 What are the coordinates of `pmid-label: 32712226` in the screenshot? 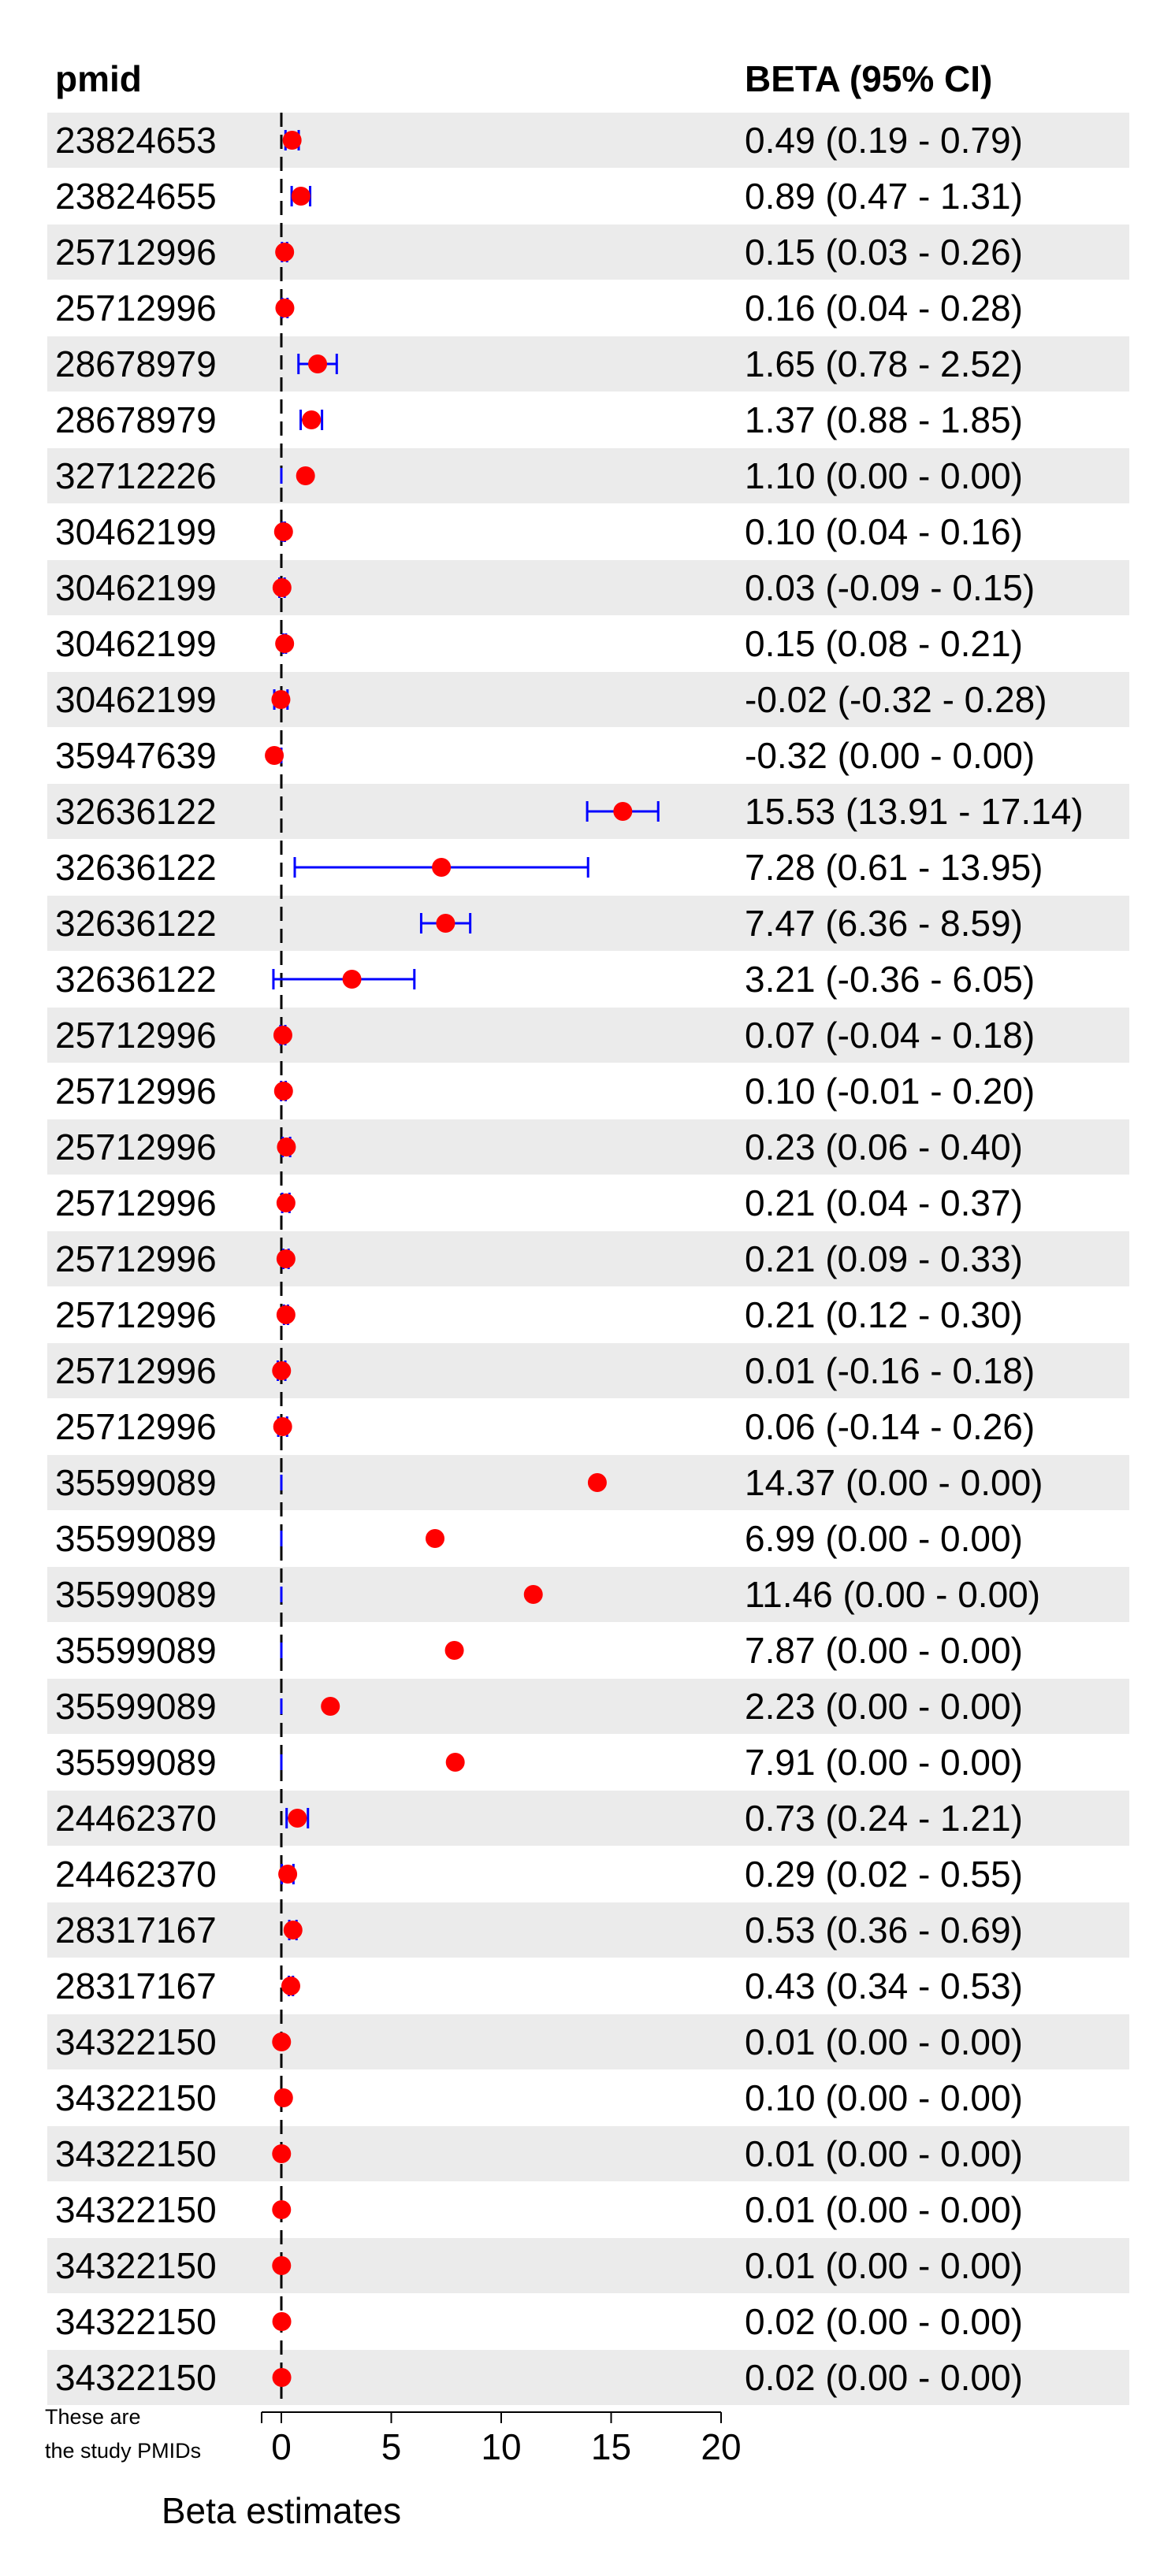 It's located at (136, 475).